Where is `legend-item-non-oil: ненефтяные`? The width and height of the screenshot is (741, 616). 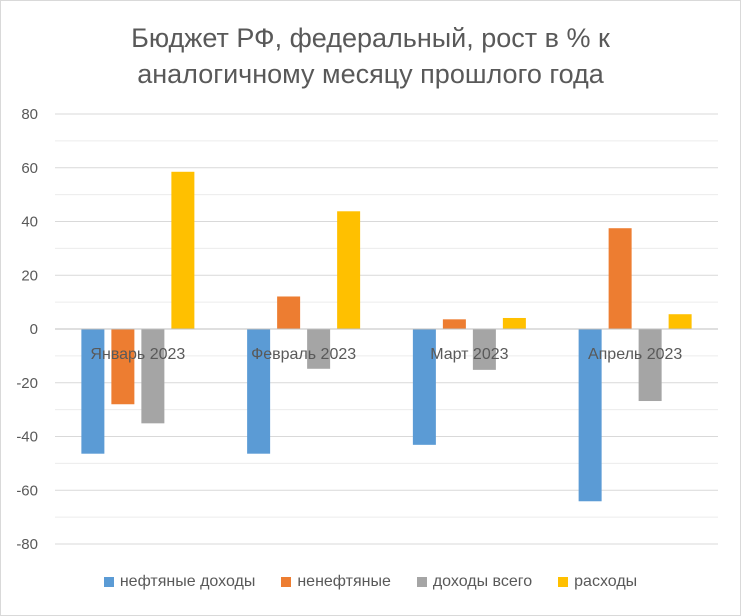 legend-item-non-oil: ненефтяные is located at coordinates (336, 582).